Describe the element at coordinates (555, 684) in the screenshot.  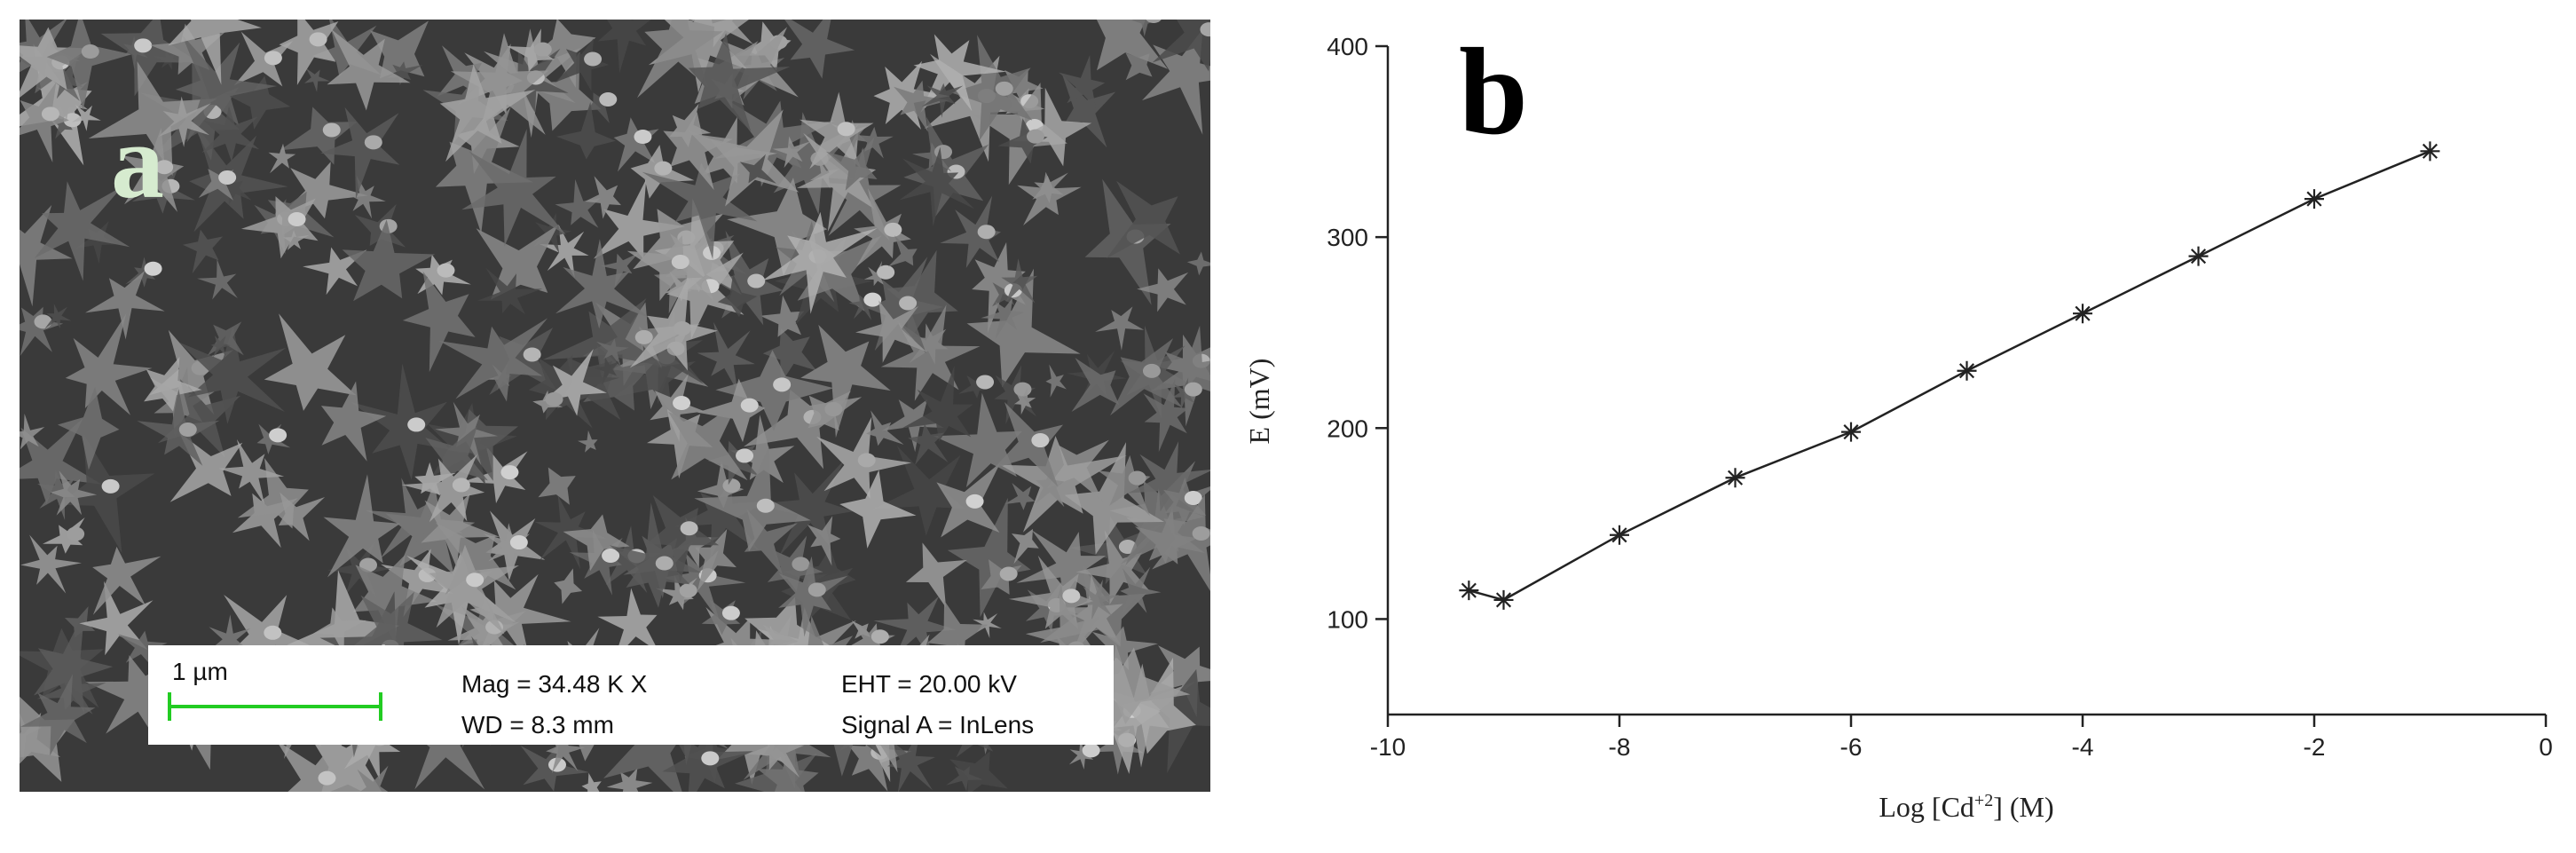
I see `mag-label: Mag = 34.48 K X` at that location.